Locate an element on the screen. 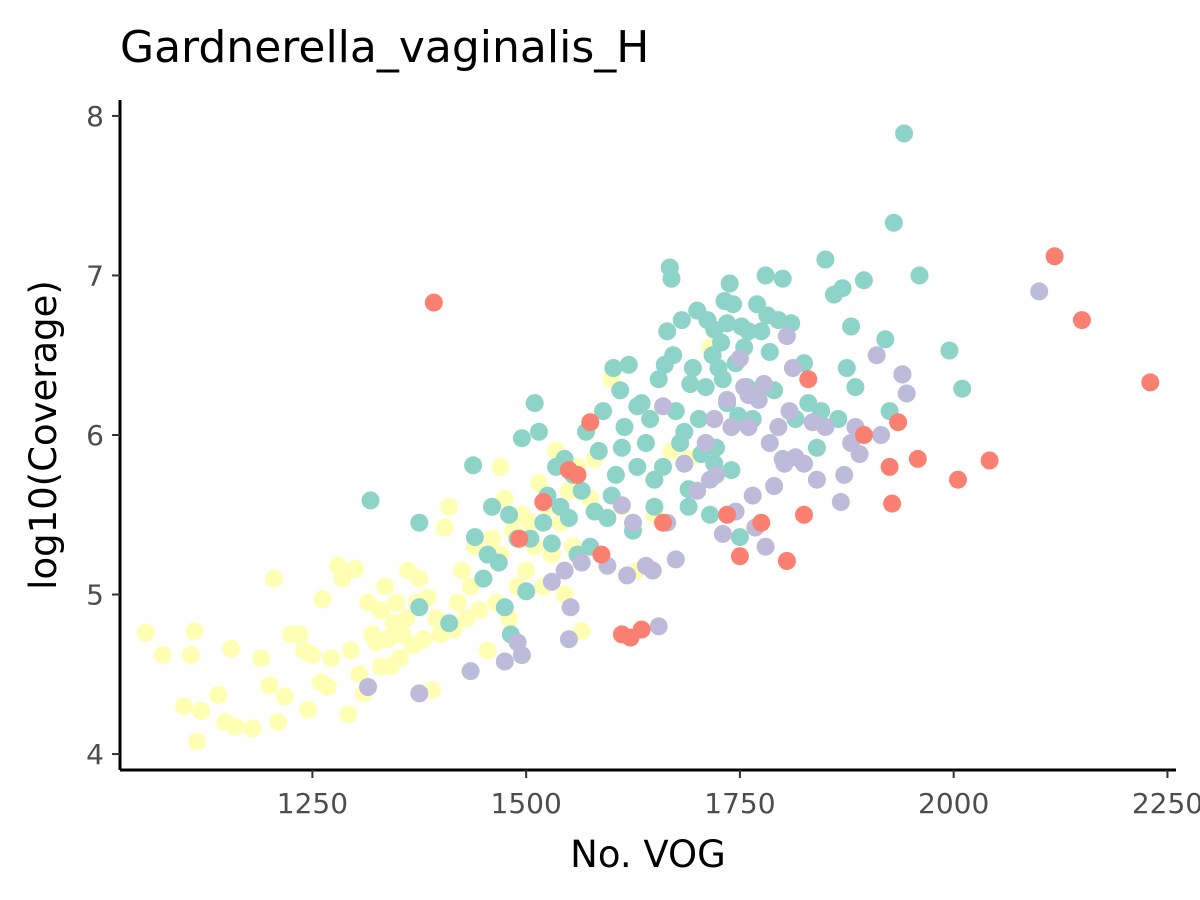 This screenshot has height=900, width=1200. x-tick-label: 1750 is located at coordinates (739, 803).